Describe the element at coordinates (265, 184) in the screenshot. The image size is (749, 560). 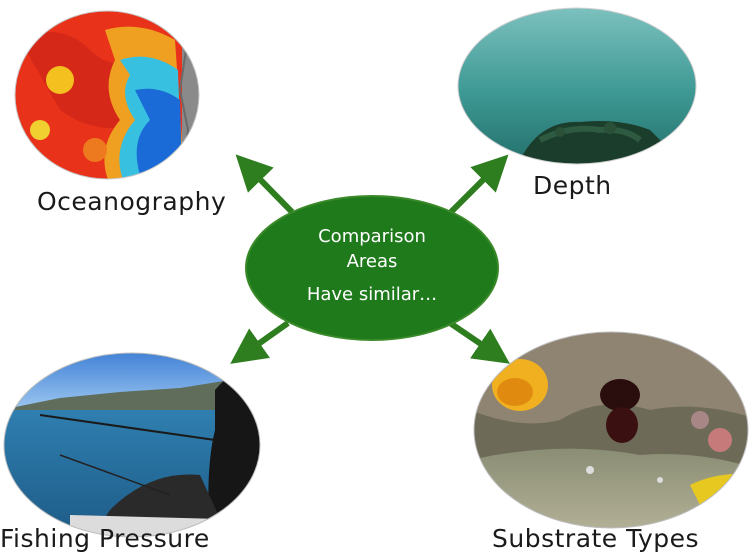
I see `arrow-to-oceanography` at that location.